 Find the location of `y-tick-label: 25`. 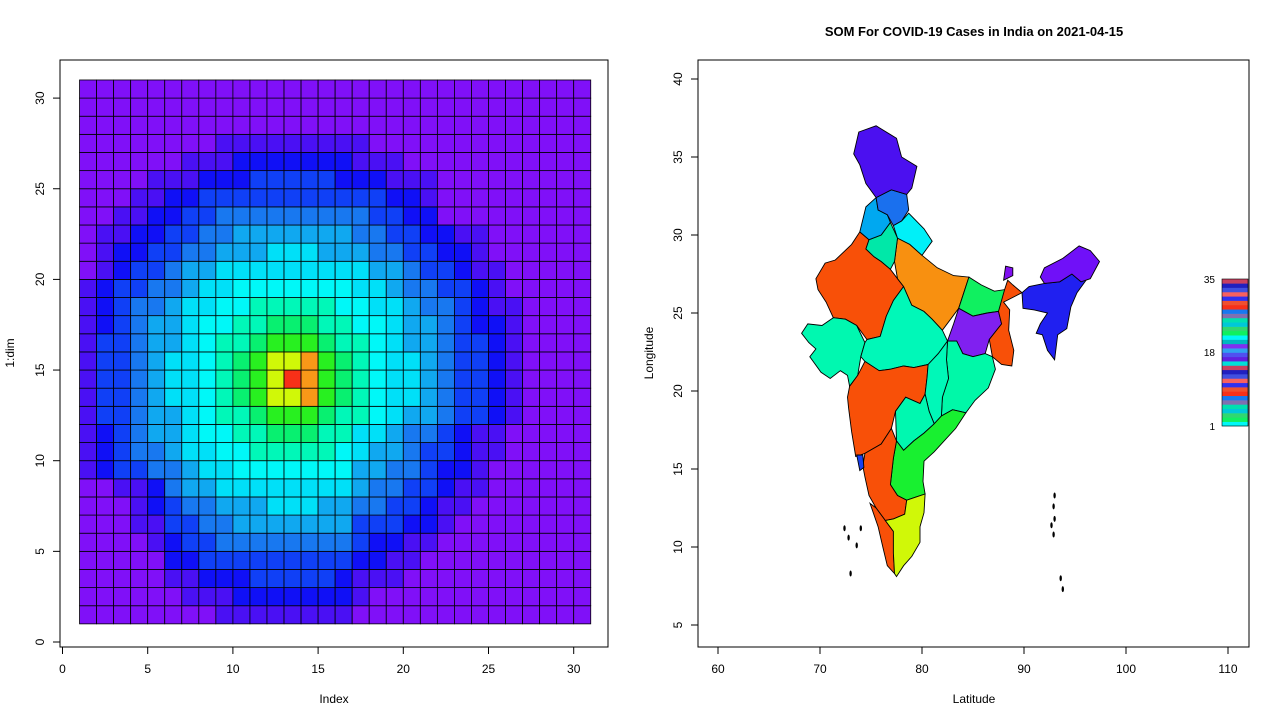

y-tick-label: 25 is located at coordinates (678, 313).